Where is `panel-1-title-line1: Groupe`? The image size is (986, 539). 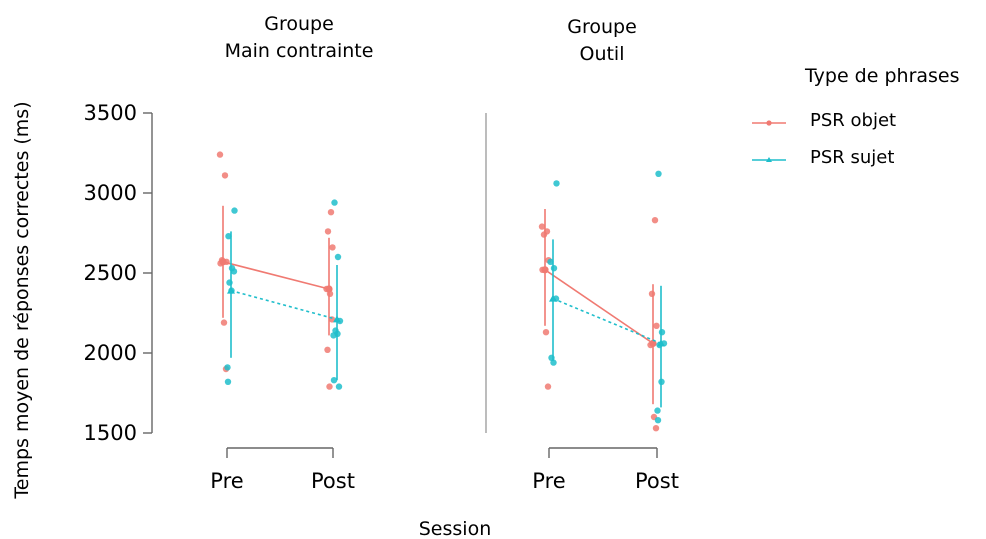 panel-1-title-line1: Groupe is located at coordinates (299, 24).